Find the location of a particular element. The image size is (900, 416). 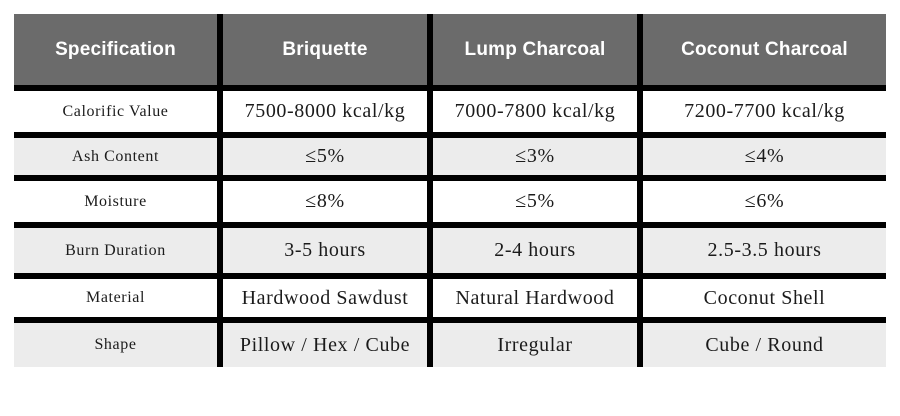

value-cell: Irregular is located at coordinates (535, 343).